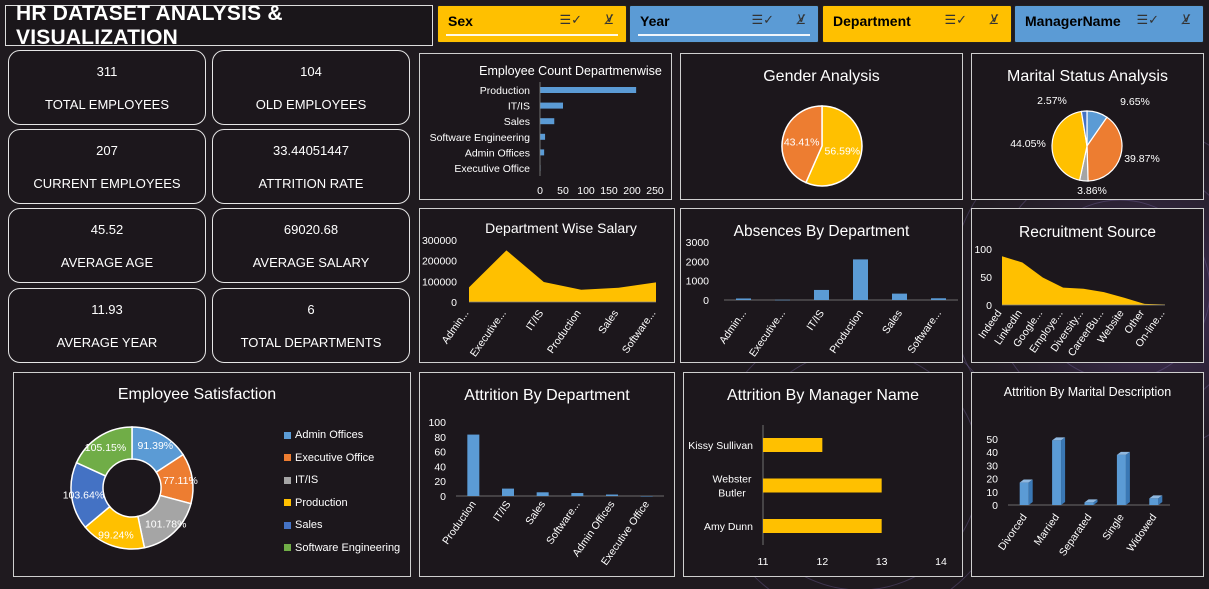  I want to click on pie-slice, so click(1069, 145).